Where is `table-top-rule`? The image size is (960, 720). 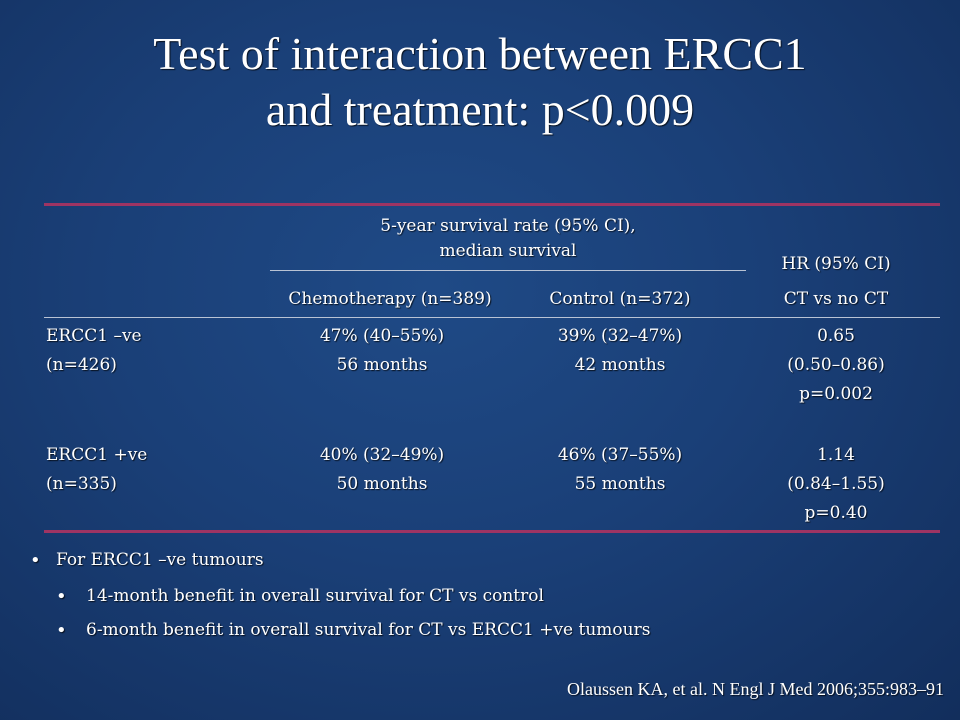 table-top-rule is located at coordinates (492, 204).